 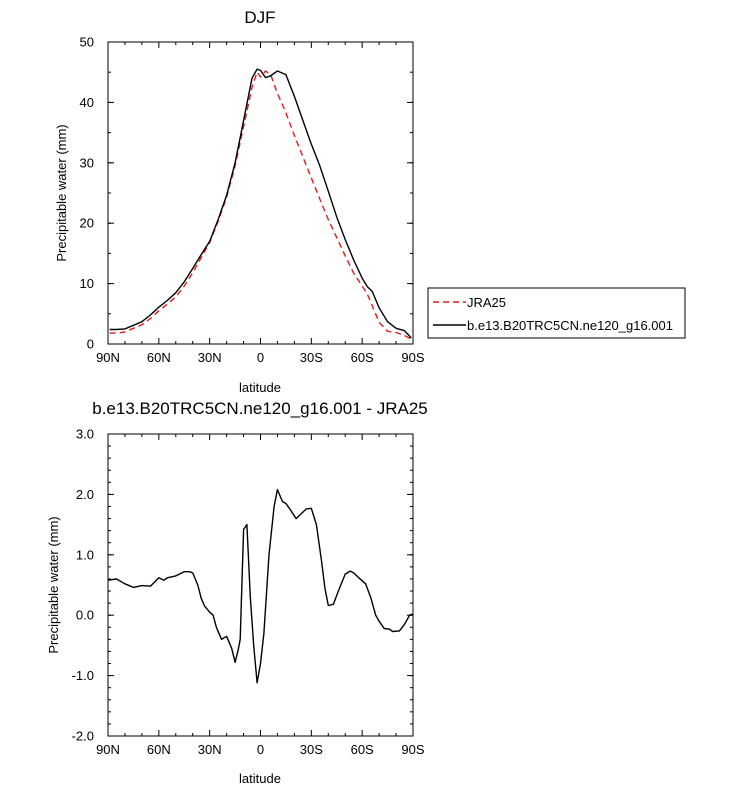 What do you see at coordinates (87, 162) in the screenshot?
I see `y-tick-label: 30` at bounding box center [87, 162].